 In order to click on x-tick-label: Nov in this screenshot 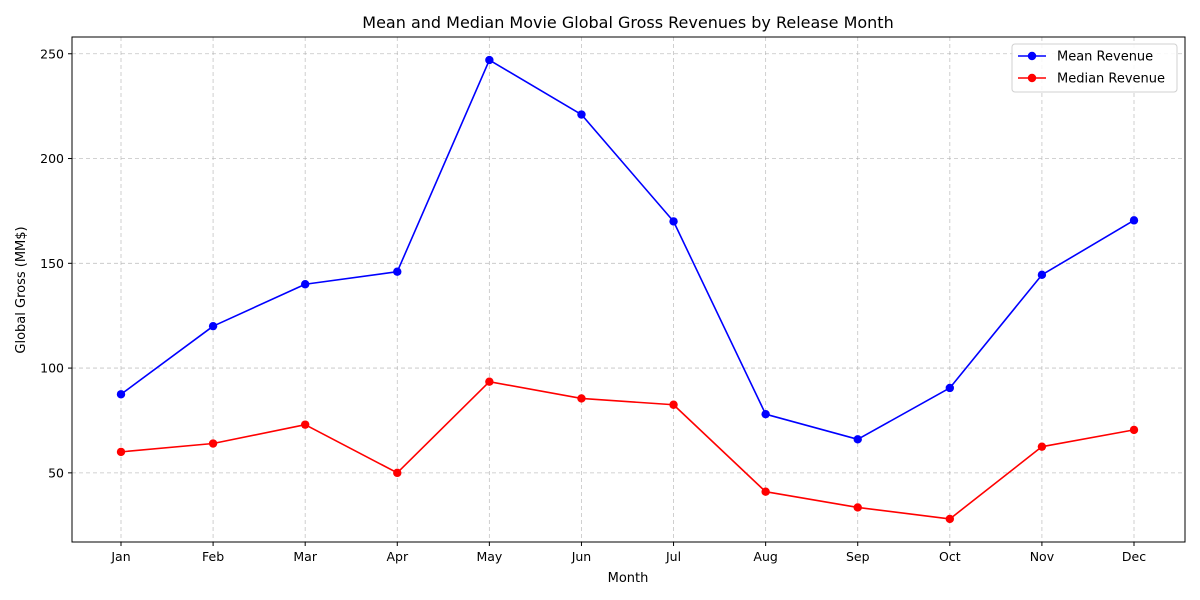, I will do `click(1042, 556)`.